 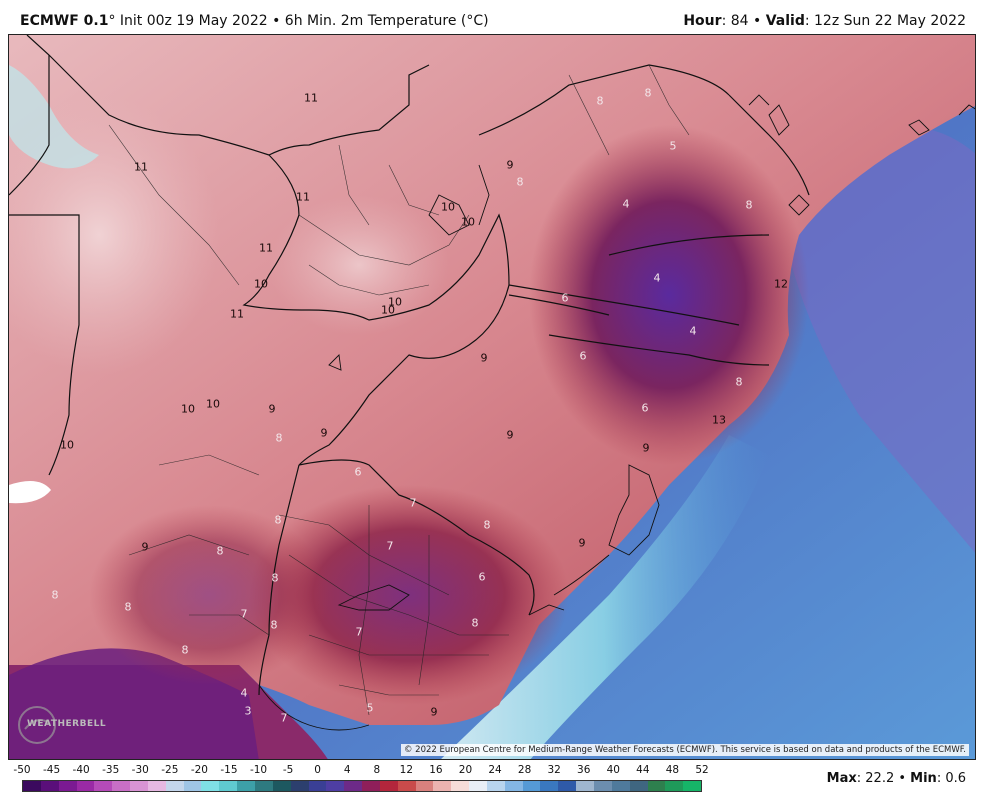 What do you see at coordinates (923, 778) in the screenshot?
I see `min-label: Min` at bounding box center [923, 778].